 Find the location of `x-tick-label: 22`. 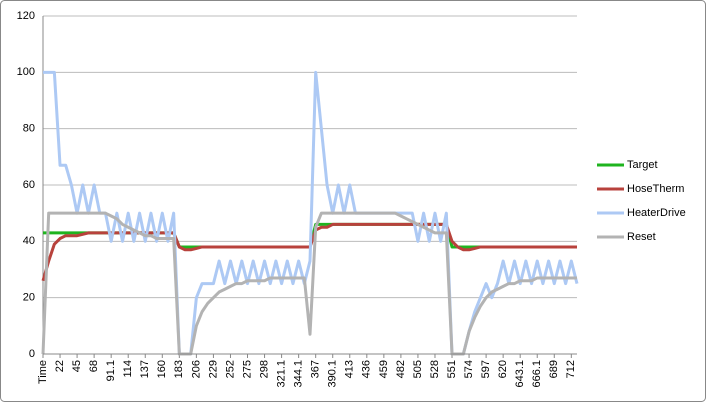

x-tick-label: 22 is located at coordinates (60, 366).